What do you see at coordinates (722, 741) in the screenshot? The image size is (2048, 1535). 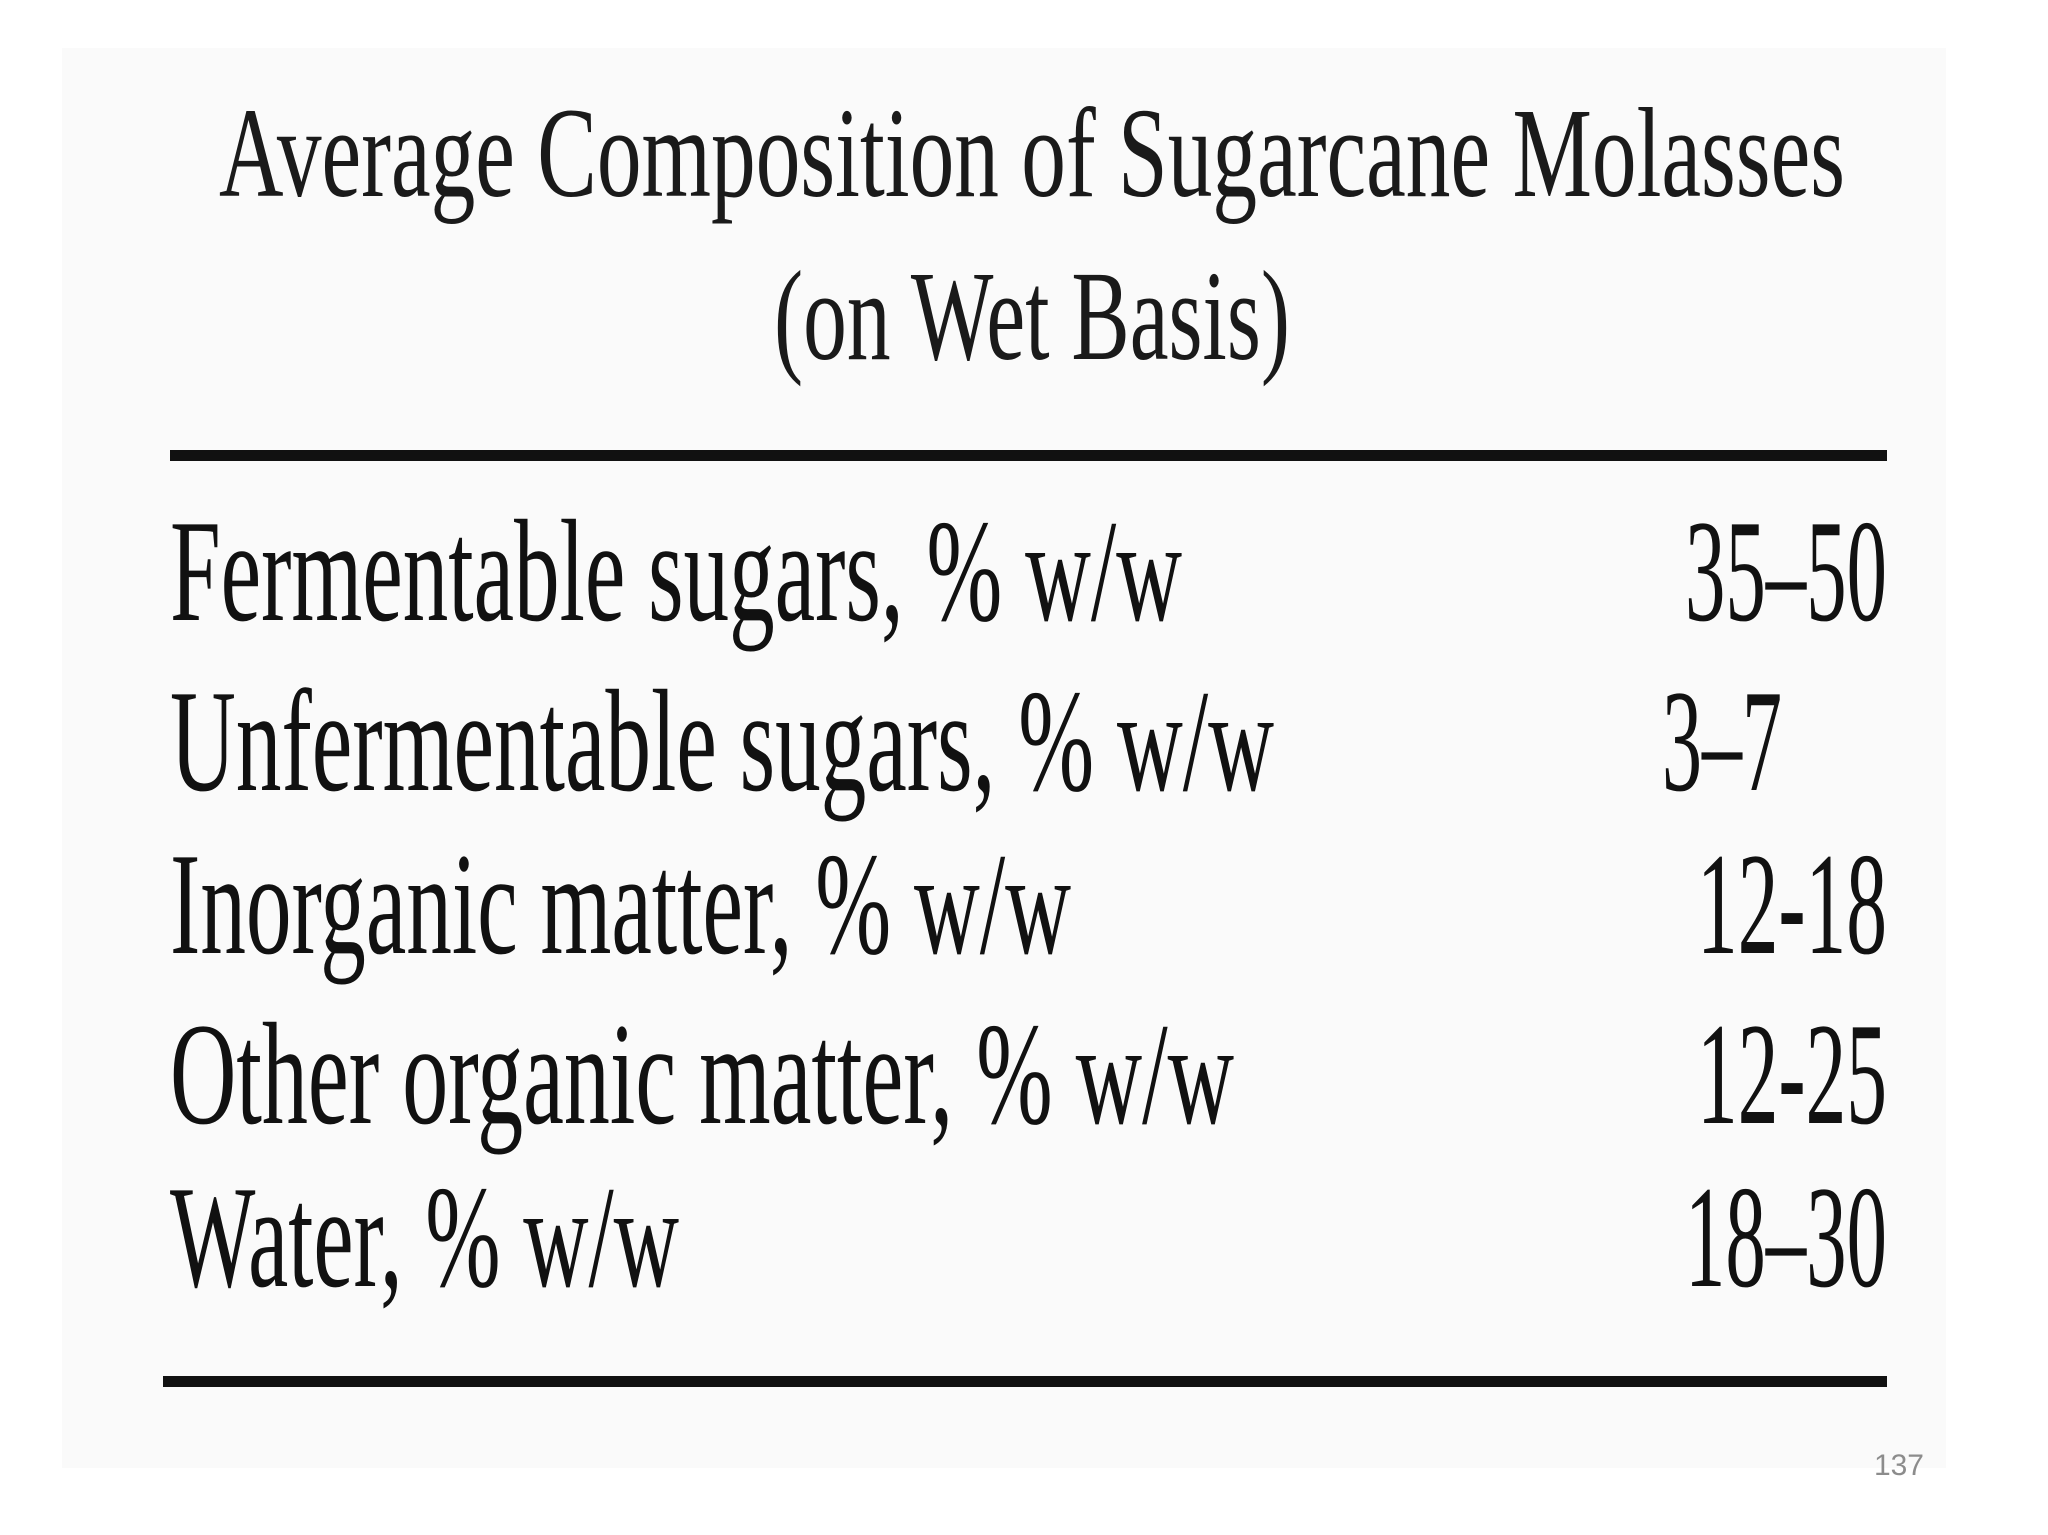 I see `row-label: Unfermentable sugars, % w/w` at bounding box center [722, 741].